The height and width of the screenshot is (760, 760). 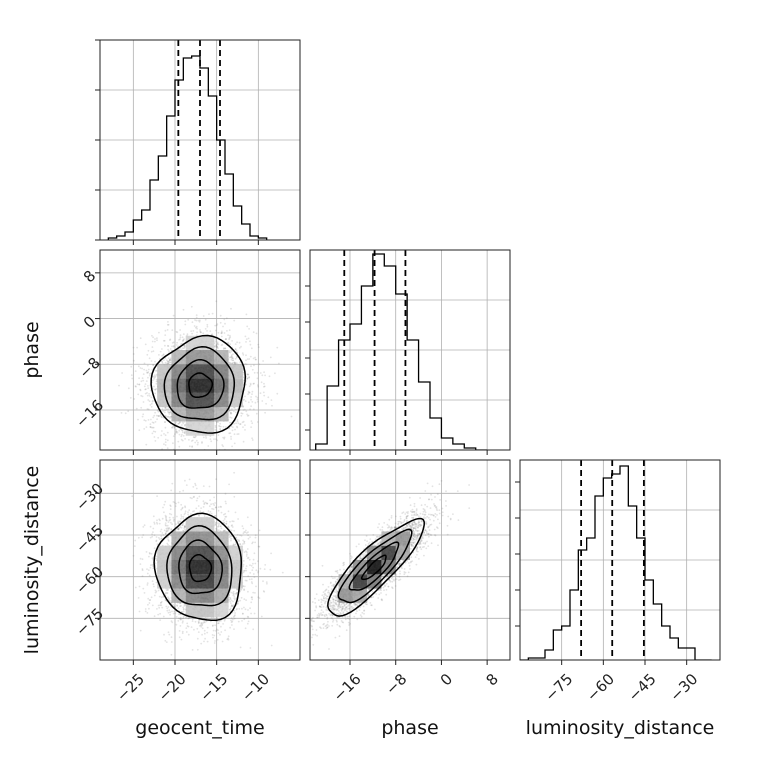 What do you see at coordinates (186, 582) in the screenshot?
I see `panel-geocent-time-vs-luminosity-distance: −25 −20 −15 −10−75−60−45−30` at bounding box center [186, 582].